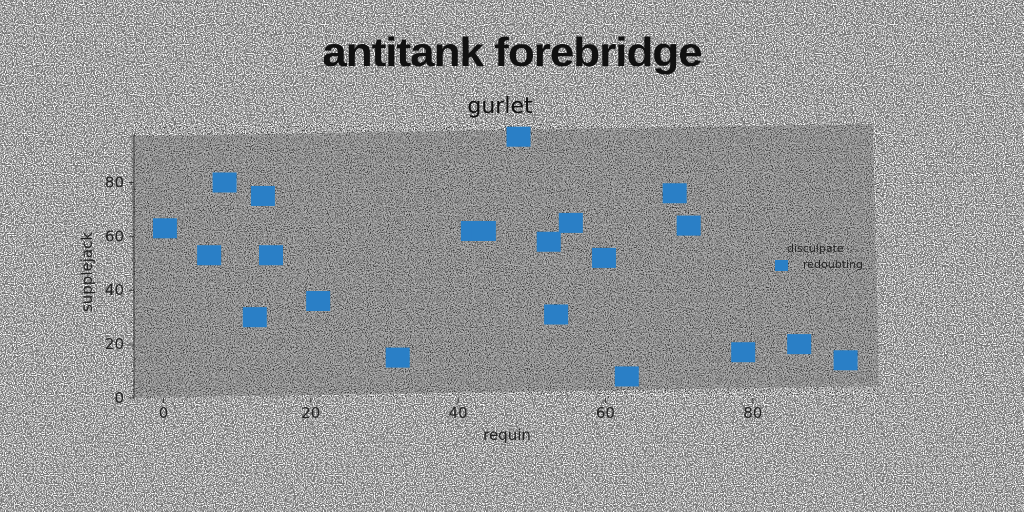  What do you see at coordinates (512, 53) in the screenshot?
I see `figure-title: antitank forebridge` at bounding box center [512, 53].